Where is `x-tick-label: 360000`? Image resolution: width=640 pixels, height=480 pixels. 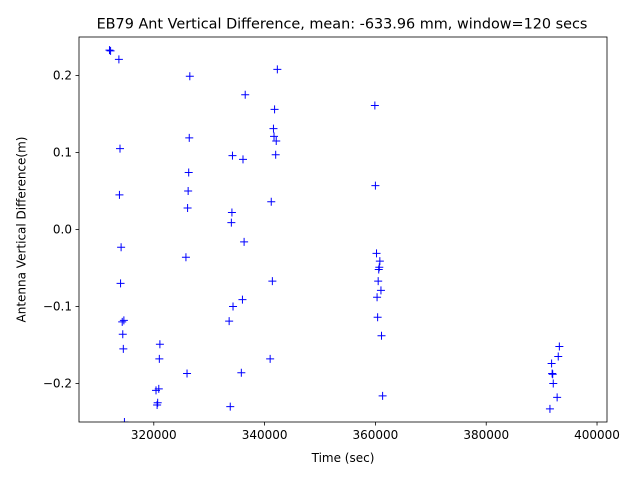 x-tick-label: 360000 is located at coordinates (376, 435).